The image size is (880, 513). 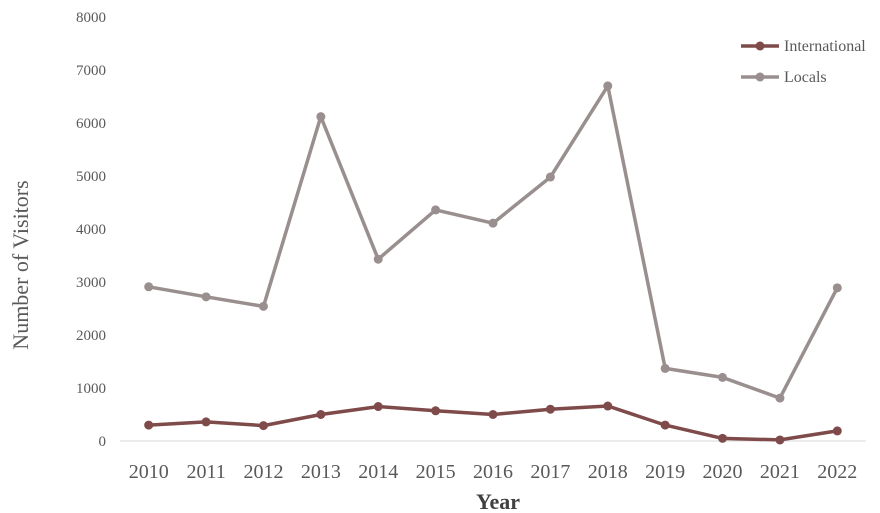 I want to click on x-tick-label: 2021, so click(x=780, y=472).